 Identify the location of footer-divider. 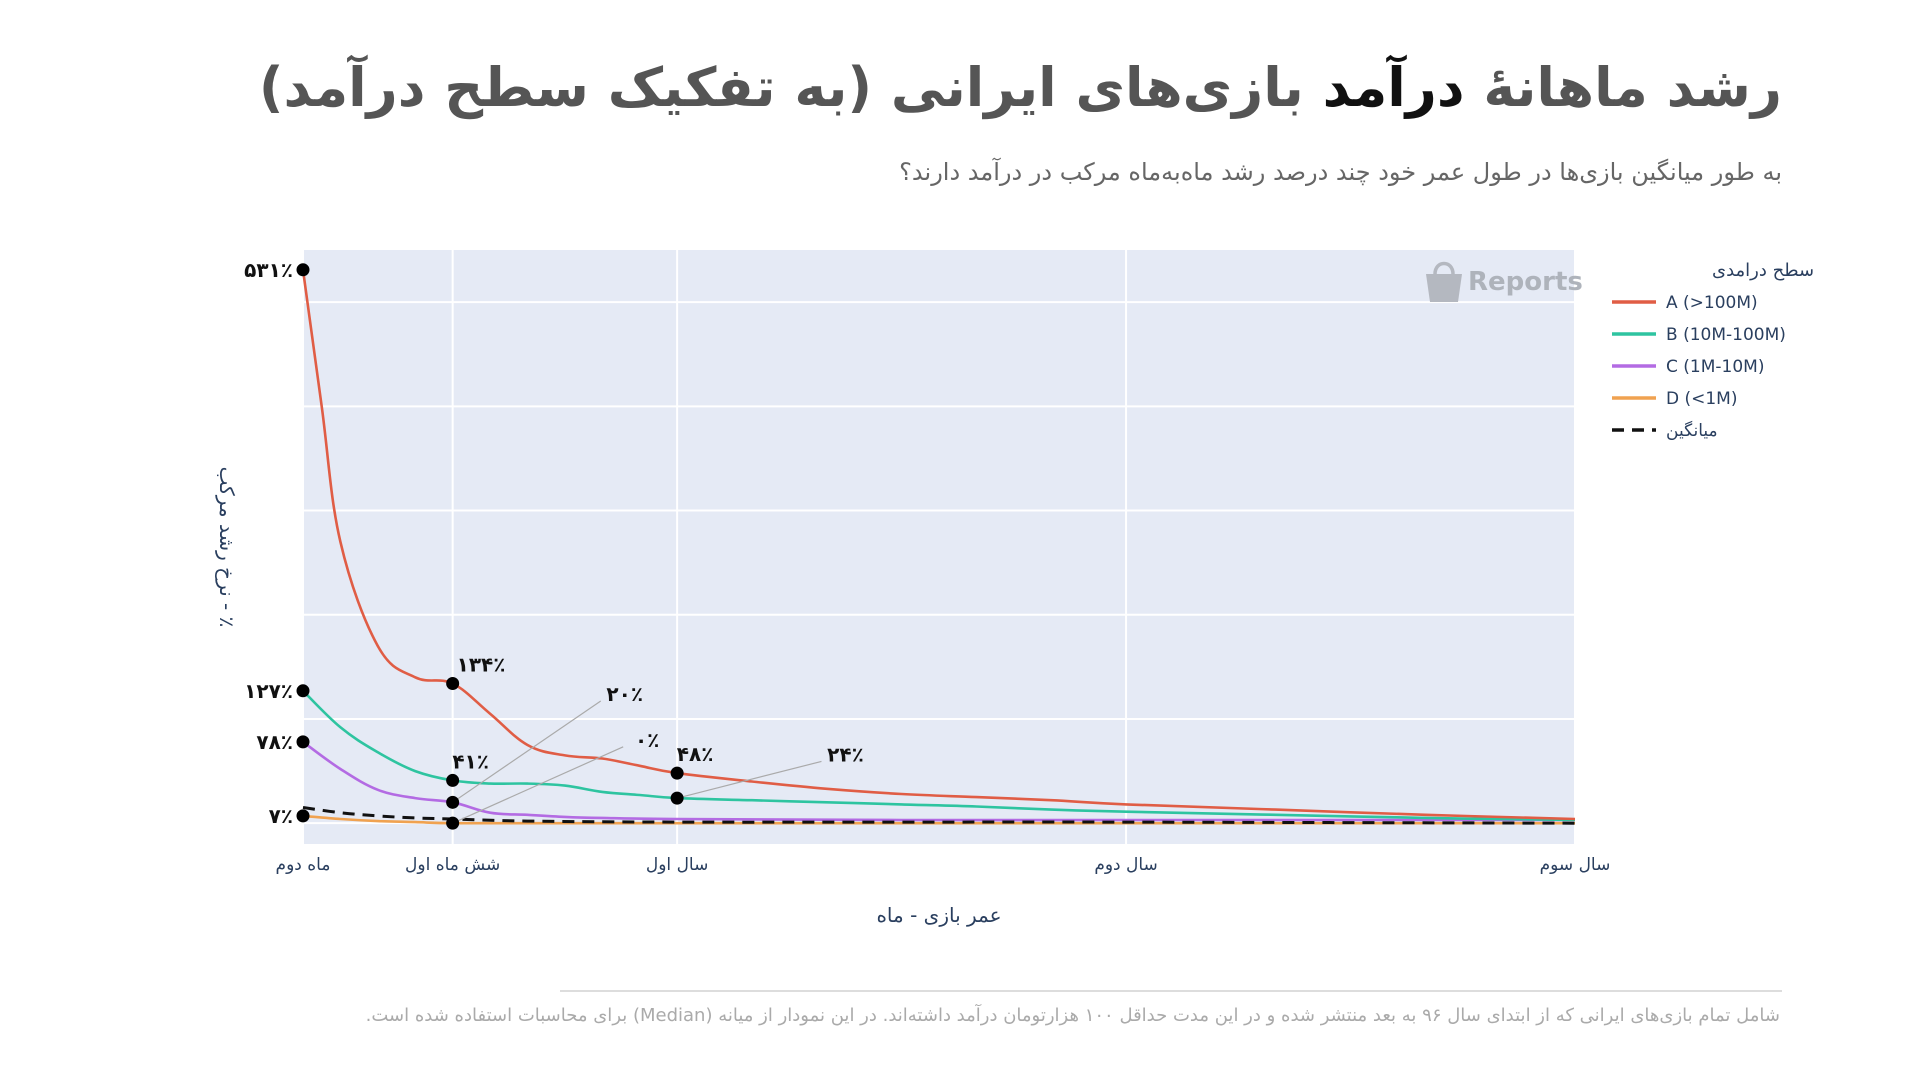
(1171, 991).